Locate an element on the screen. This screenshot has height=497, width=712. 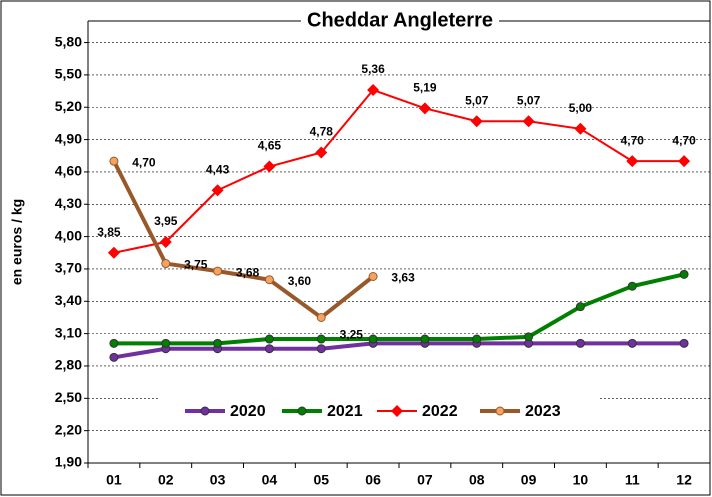
y-tick-label: 4,60 is located at coordinates (68, 171).